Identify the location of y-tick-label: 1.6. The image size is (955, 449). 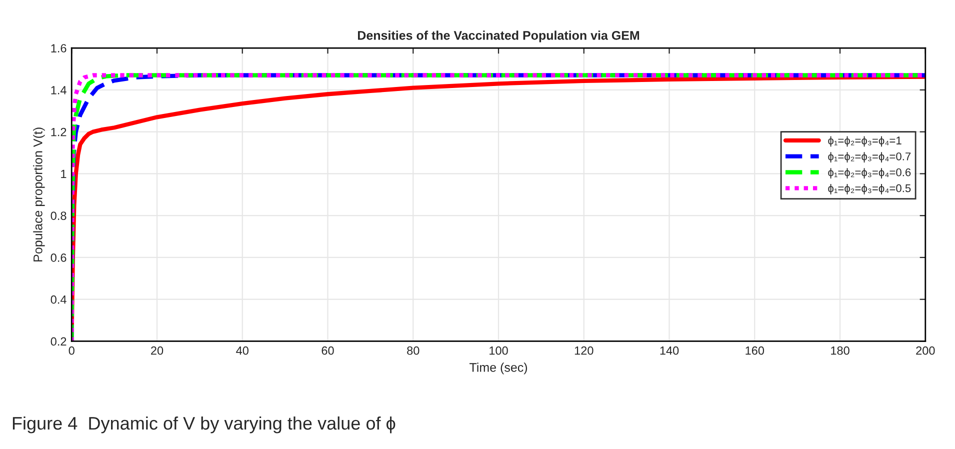
(58, 48).